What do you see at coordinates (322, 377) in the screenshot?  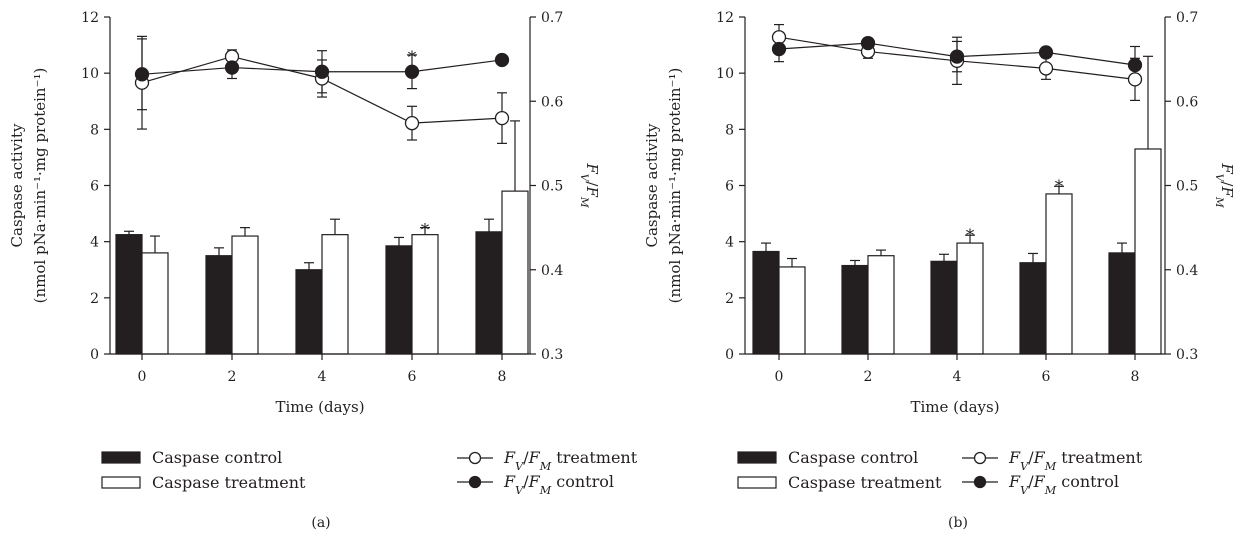 I see `x-tick-label: 4` at bounding box center [322, 377].